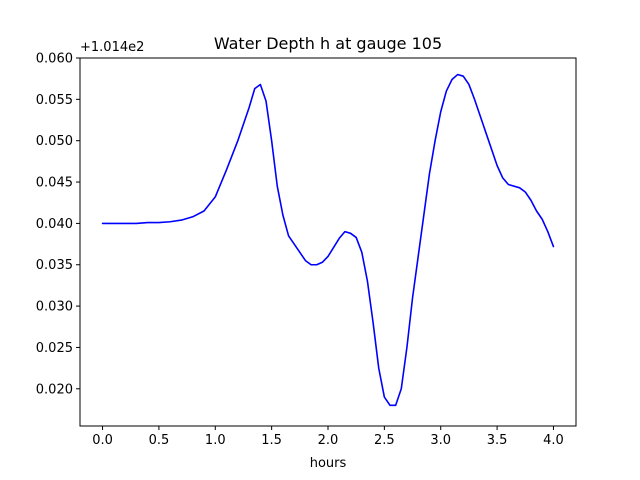 The height and width of the screenshot is (480, 640). Describe the element at coordinates (54, 348) in the screenshot. I see `y-tick-label: 0.025` at that location.